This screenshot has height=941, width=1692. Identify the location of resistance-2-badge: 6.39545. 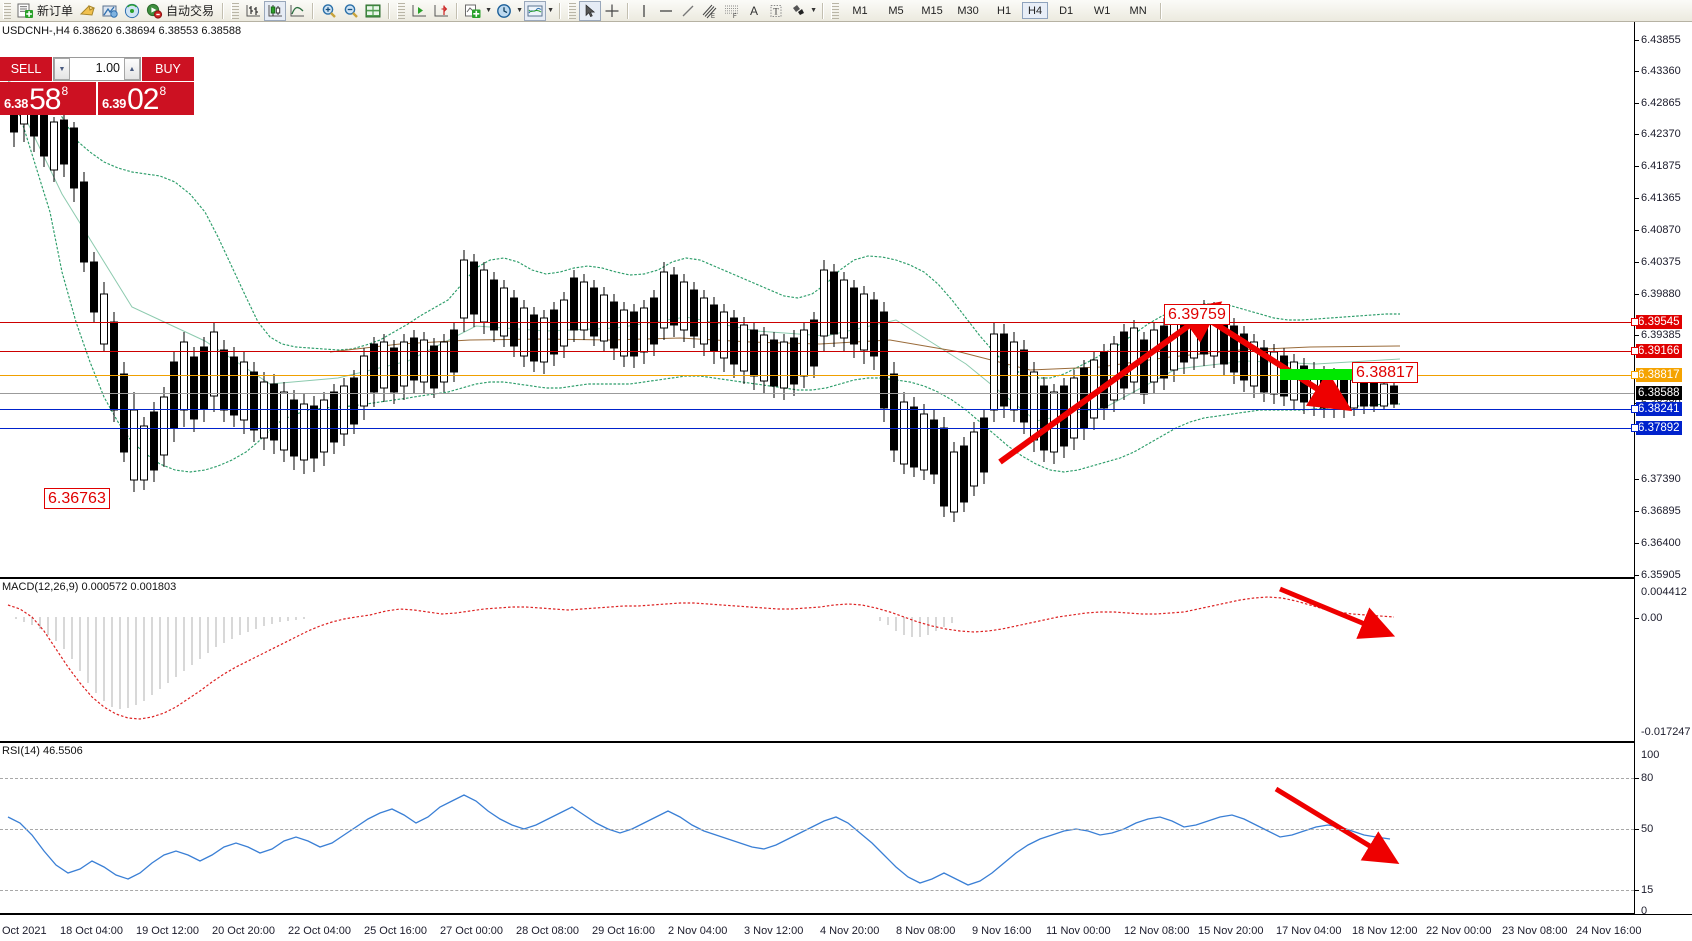
(1659, 322).